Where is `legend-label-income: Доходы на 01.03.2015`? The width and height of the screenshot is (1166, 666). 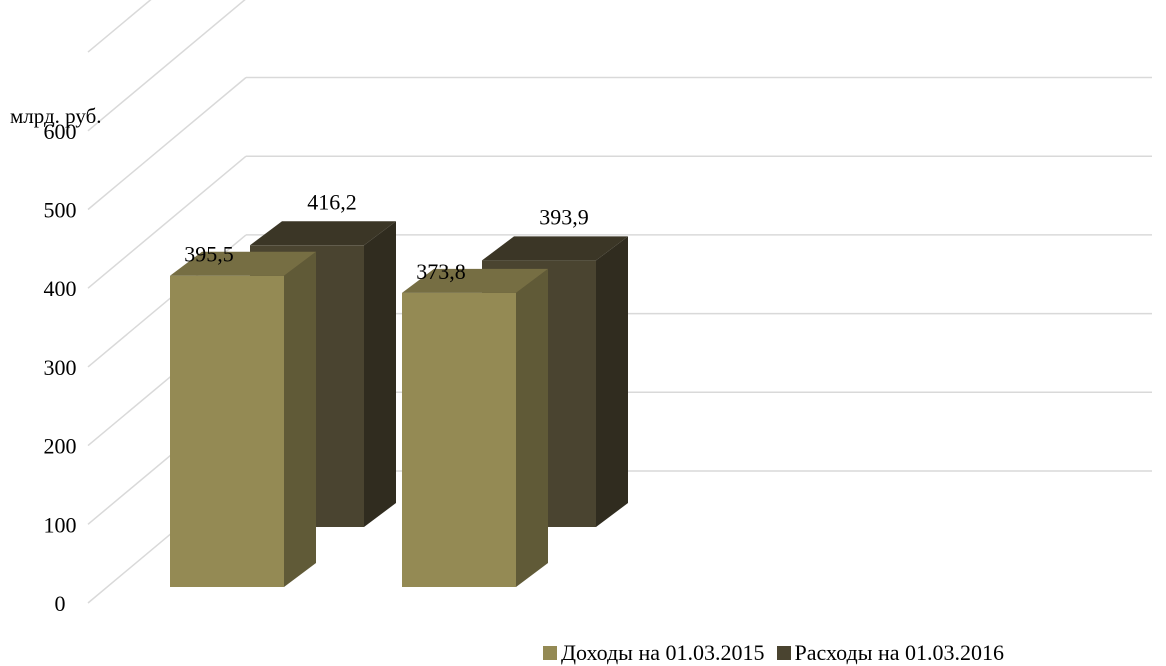
legend-label-income: Доходы на 01.03.2015 is located at coordinates (663, 652).